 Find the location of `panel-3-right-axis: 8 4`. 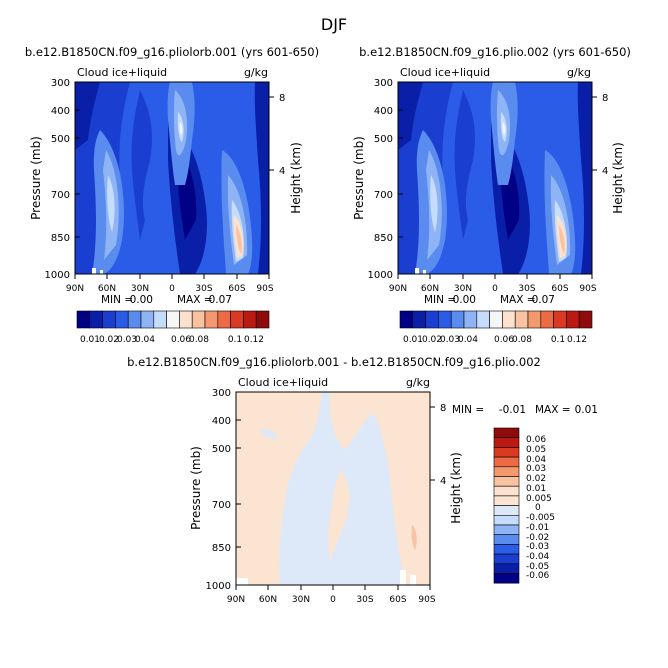

panel-3-right-axis: 8 4 is located at coordinates (438, 445).